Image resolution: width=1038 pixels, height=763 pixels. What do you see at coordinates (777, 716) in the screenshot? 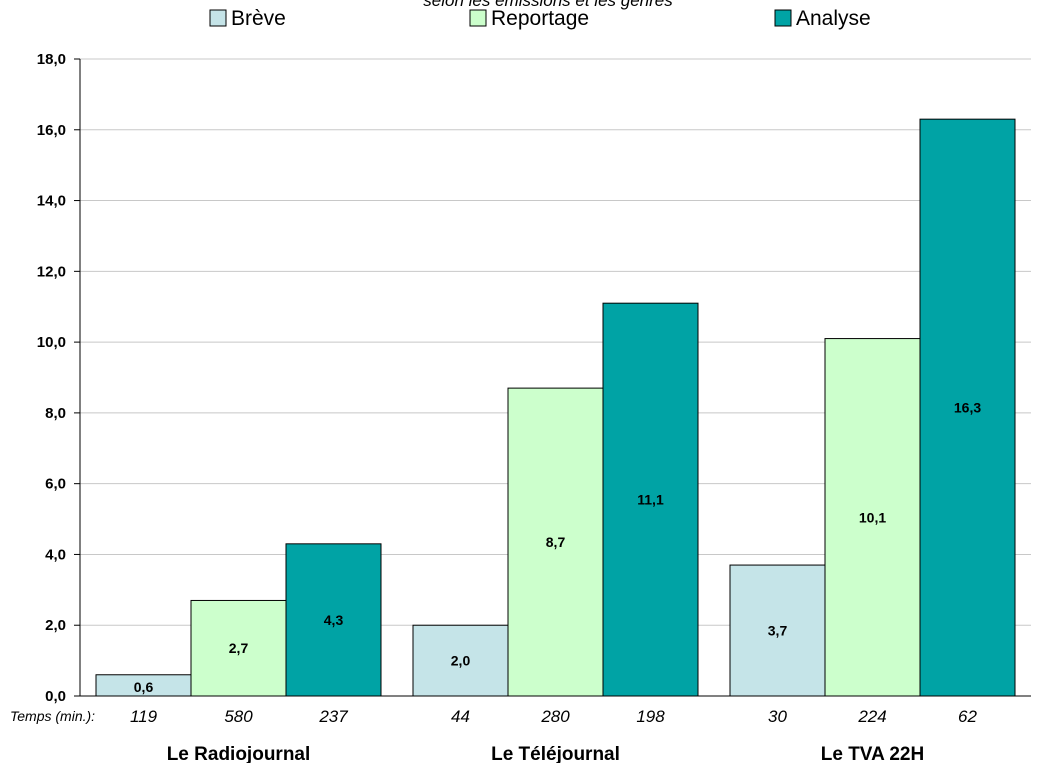
I see `time-value: 30` at bounding box center [777, 716].